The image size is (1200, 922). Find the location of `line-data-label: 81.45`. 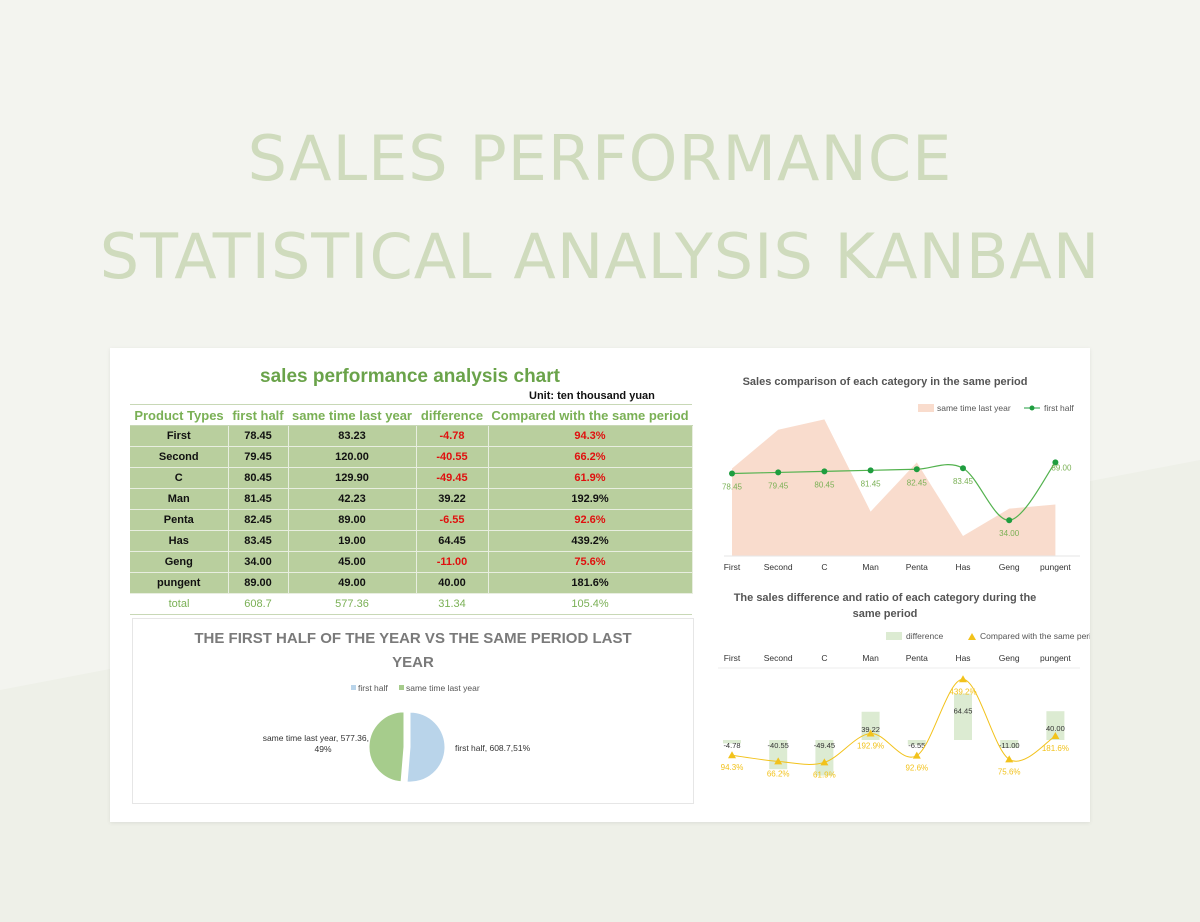

line-data-label: 81.45 is located at coordinates (871, 483).